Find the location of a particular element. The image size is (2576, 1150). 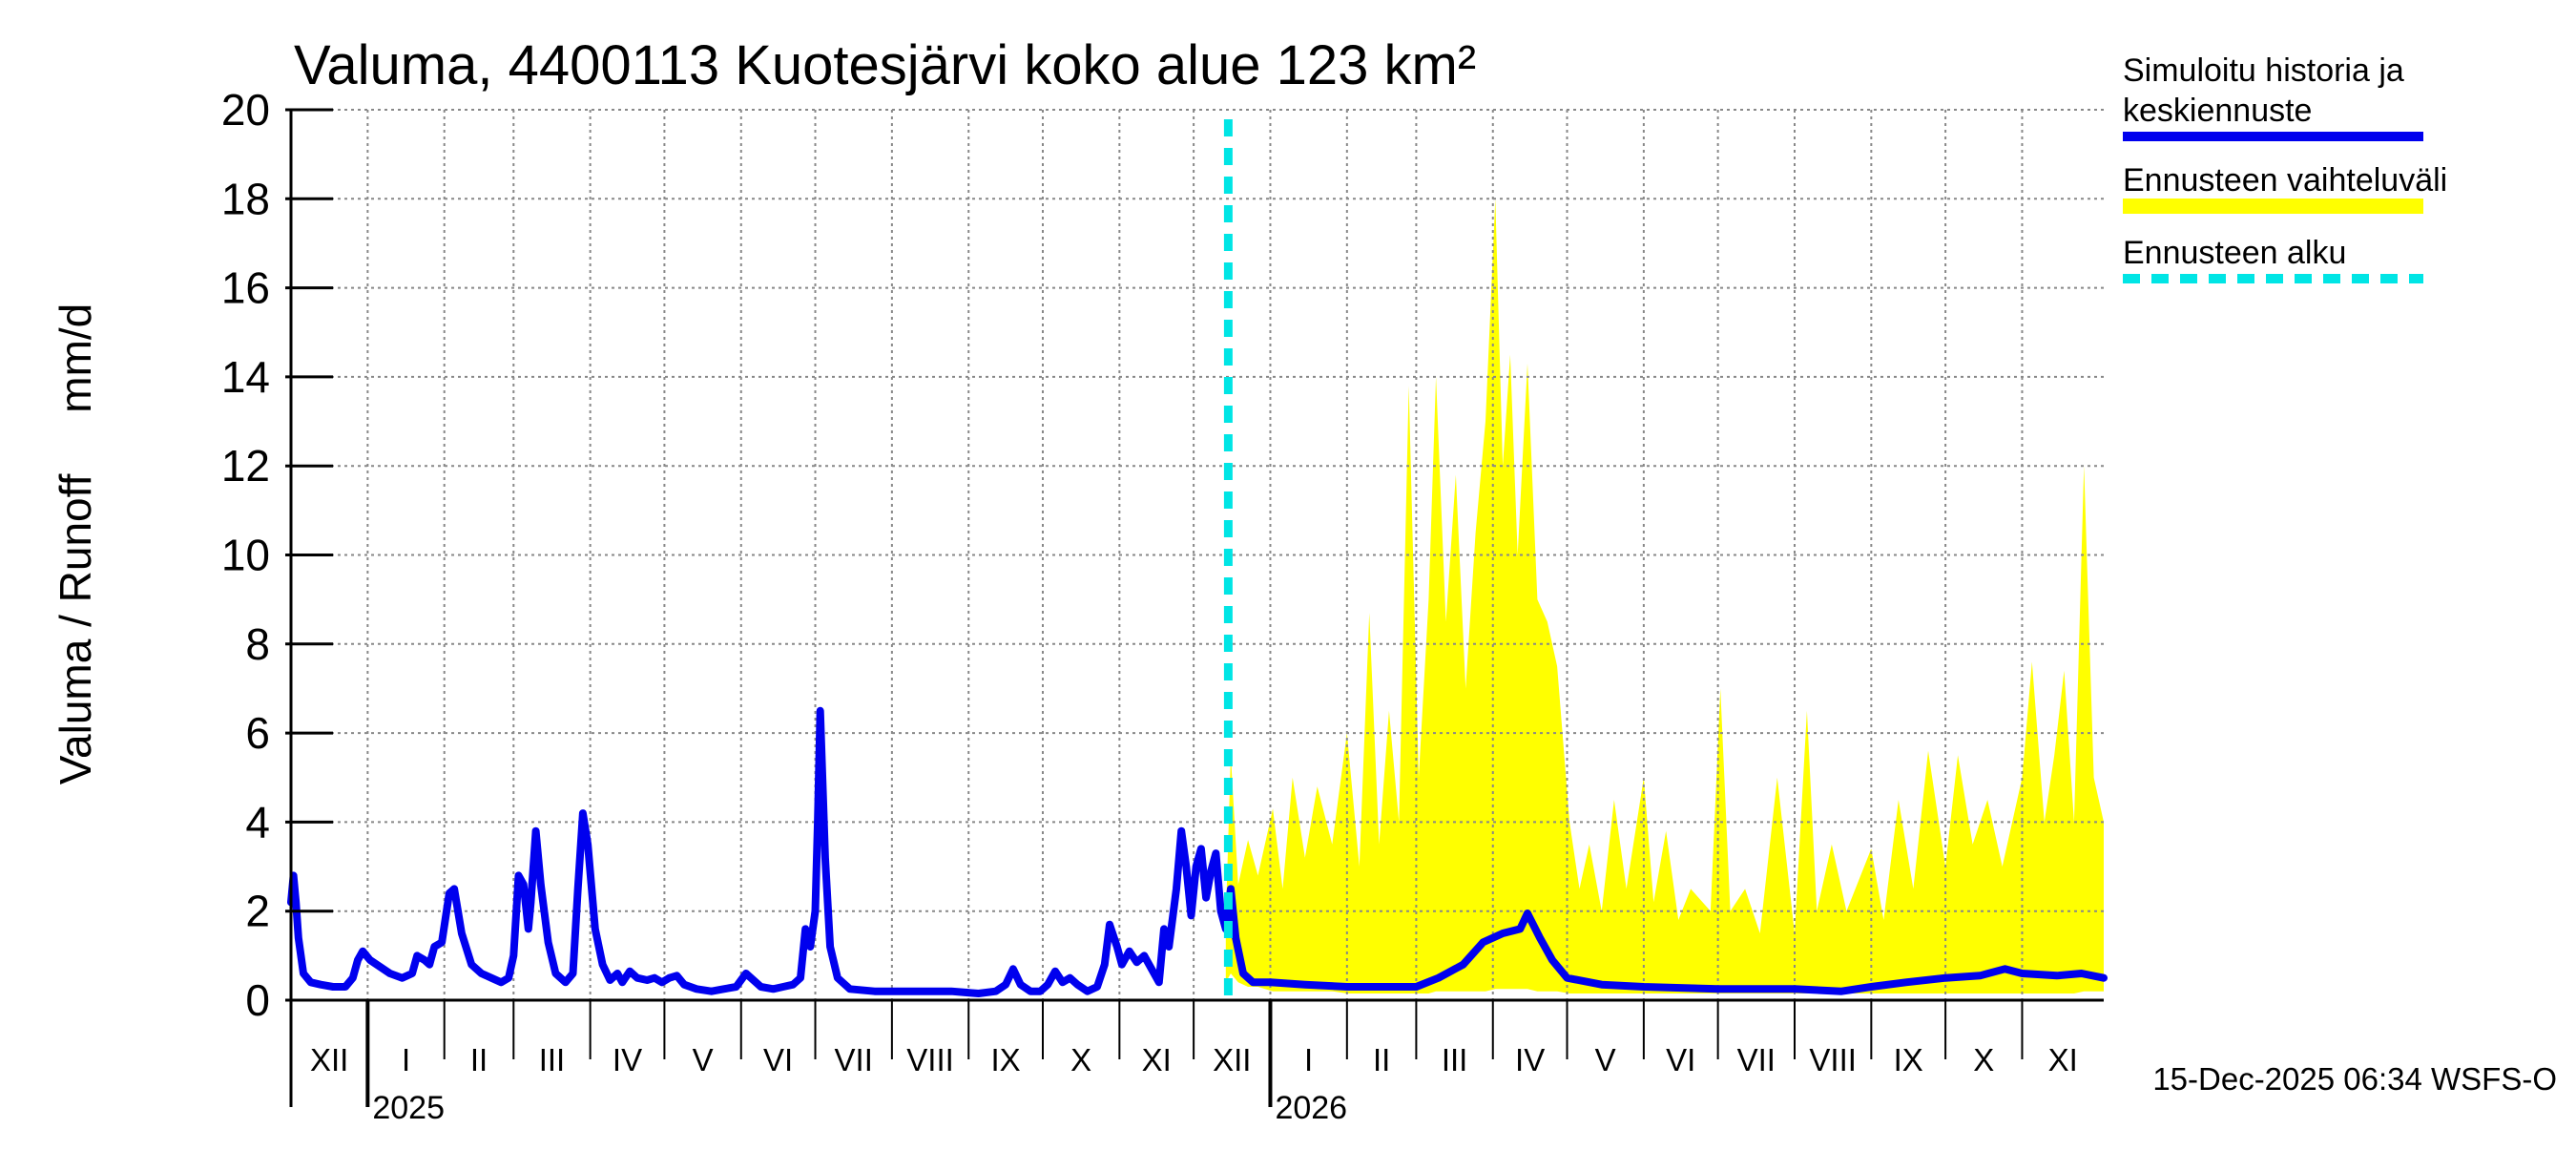

y-tick-label: 12 is located at coordinates (245, 466).